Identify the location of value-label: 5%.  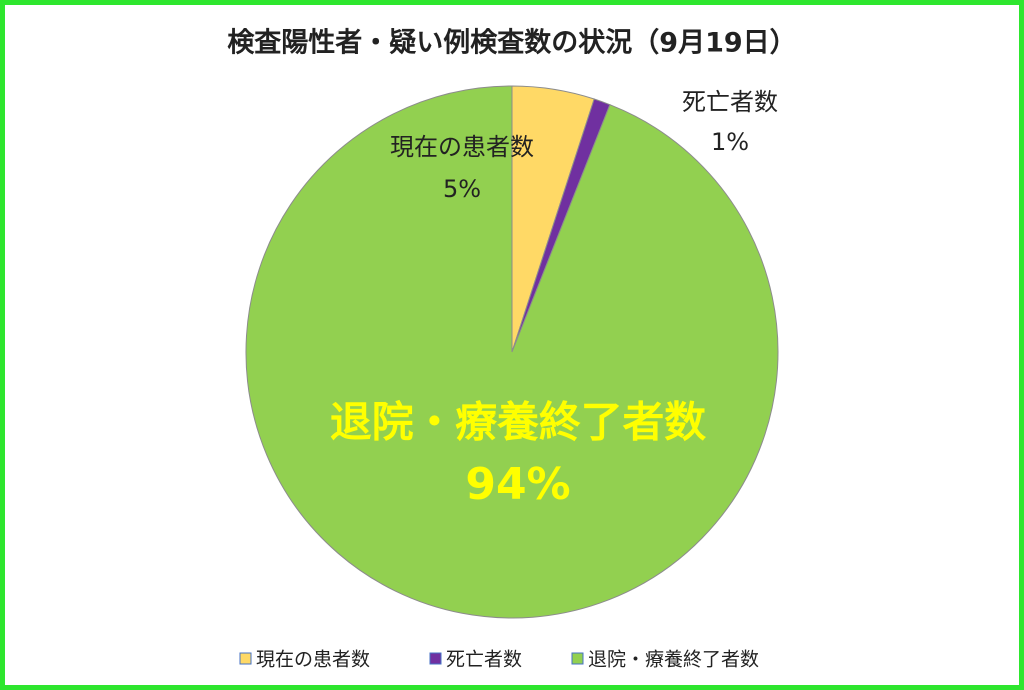
(462, 189).